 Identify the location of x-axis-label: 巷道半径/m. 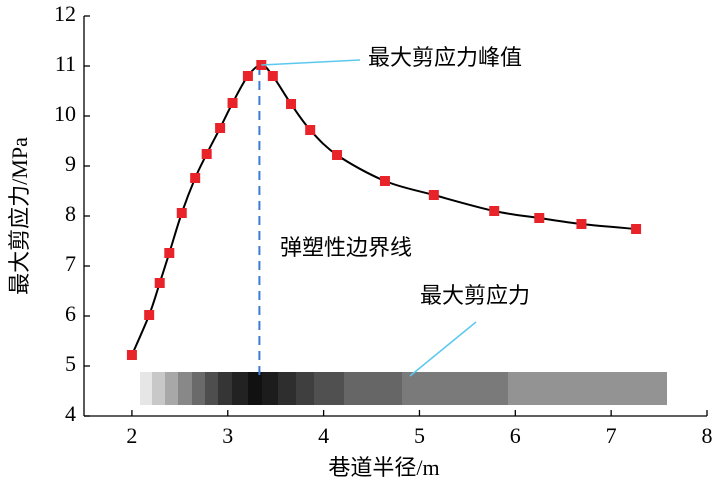
(383, 467).